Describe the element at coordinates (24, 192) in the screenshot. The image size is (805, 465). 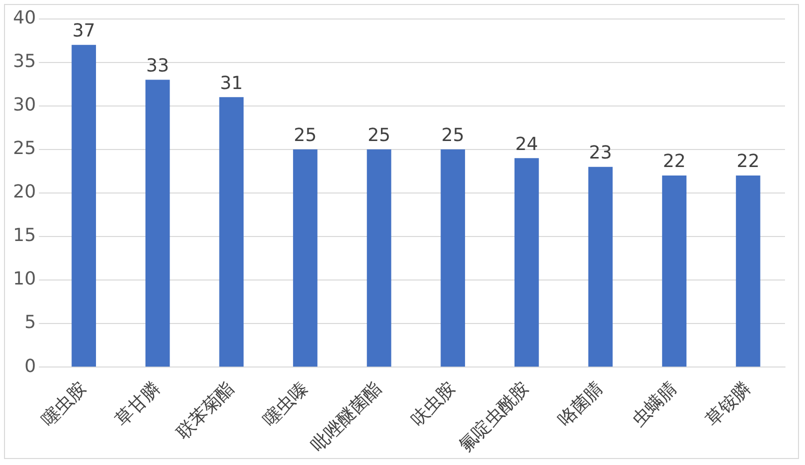
I see `y-tick-label: 20` at that location.